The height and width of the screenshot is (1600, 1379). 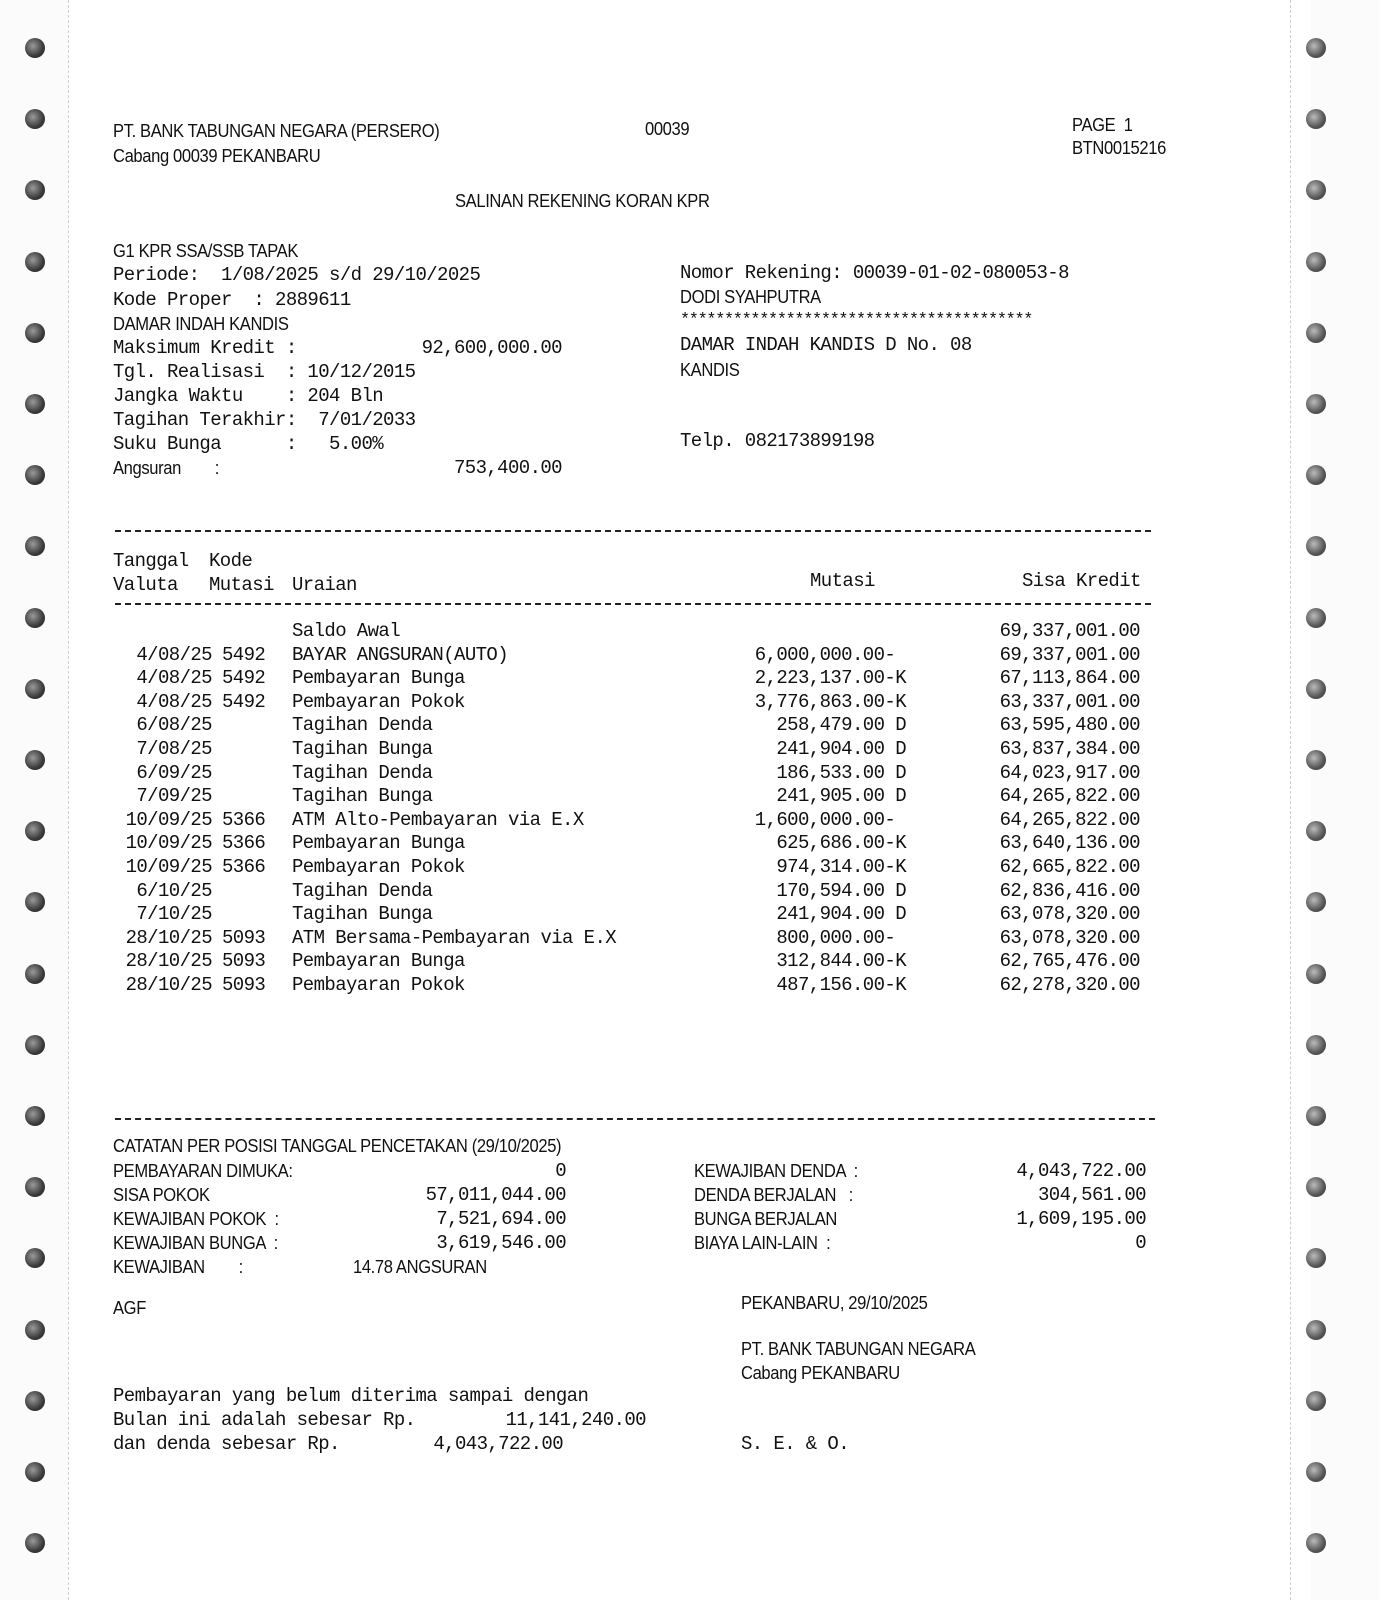 I want to click on pembayaran-dimuka-value: 0, so click(x=560, y=1171).